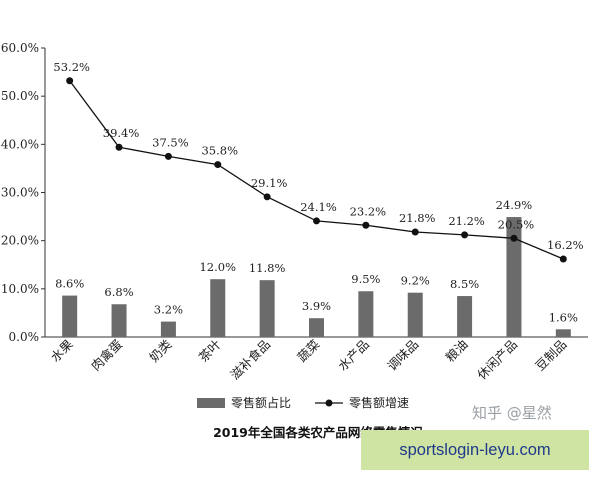  Describe the element at coordinates (269, 183) in the screenshot. I see `line-data-label: 29.1%` at that location.